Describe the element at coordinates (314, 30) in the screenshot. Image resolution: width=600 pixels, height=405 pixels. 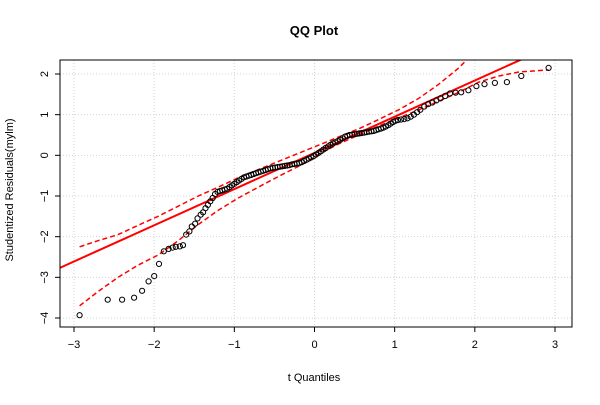
I see `chart-title: QQ Plot` at that location.